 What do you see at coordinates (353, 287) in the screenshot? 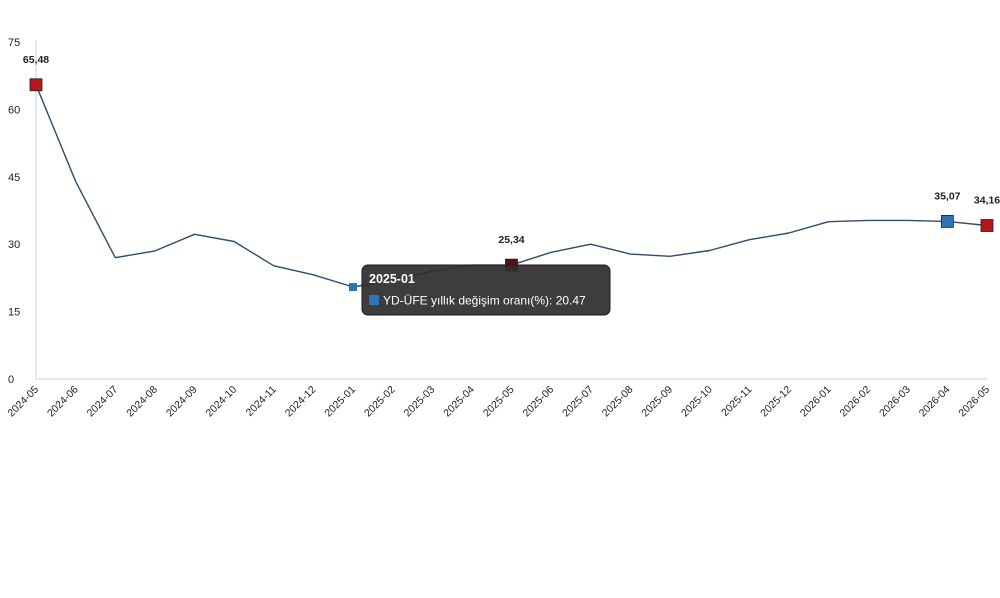
I see `hover-point-marker` at bounding box center [353, 287].